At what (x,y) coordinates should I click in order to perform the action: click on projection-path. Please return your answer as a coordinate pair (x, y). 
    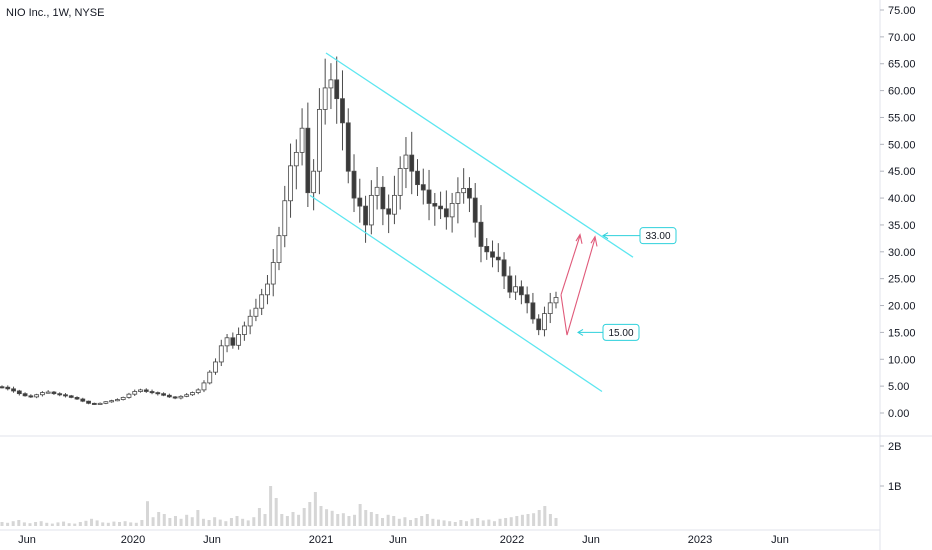
    Looking at the image, I should click on (578, 287).